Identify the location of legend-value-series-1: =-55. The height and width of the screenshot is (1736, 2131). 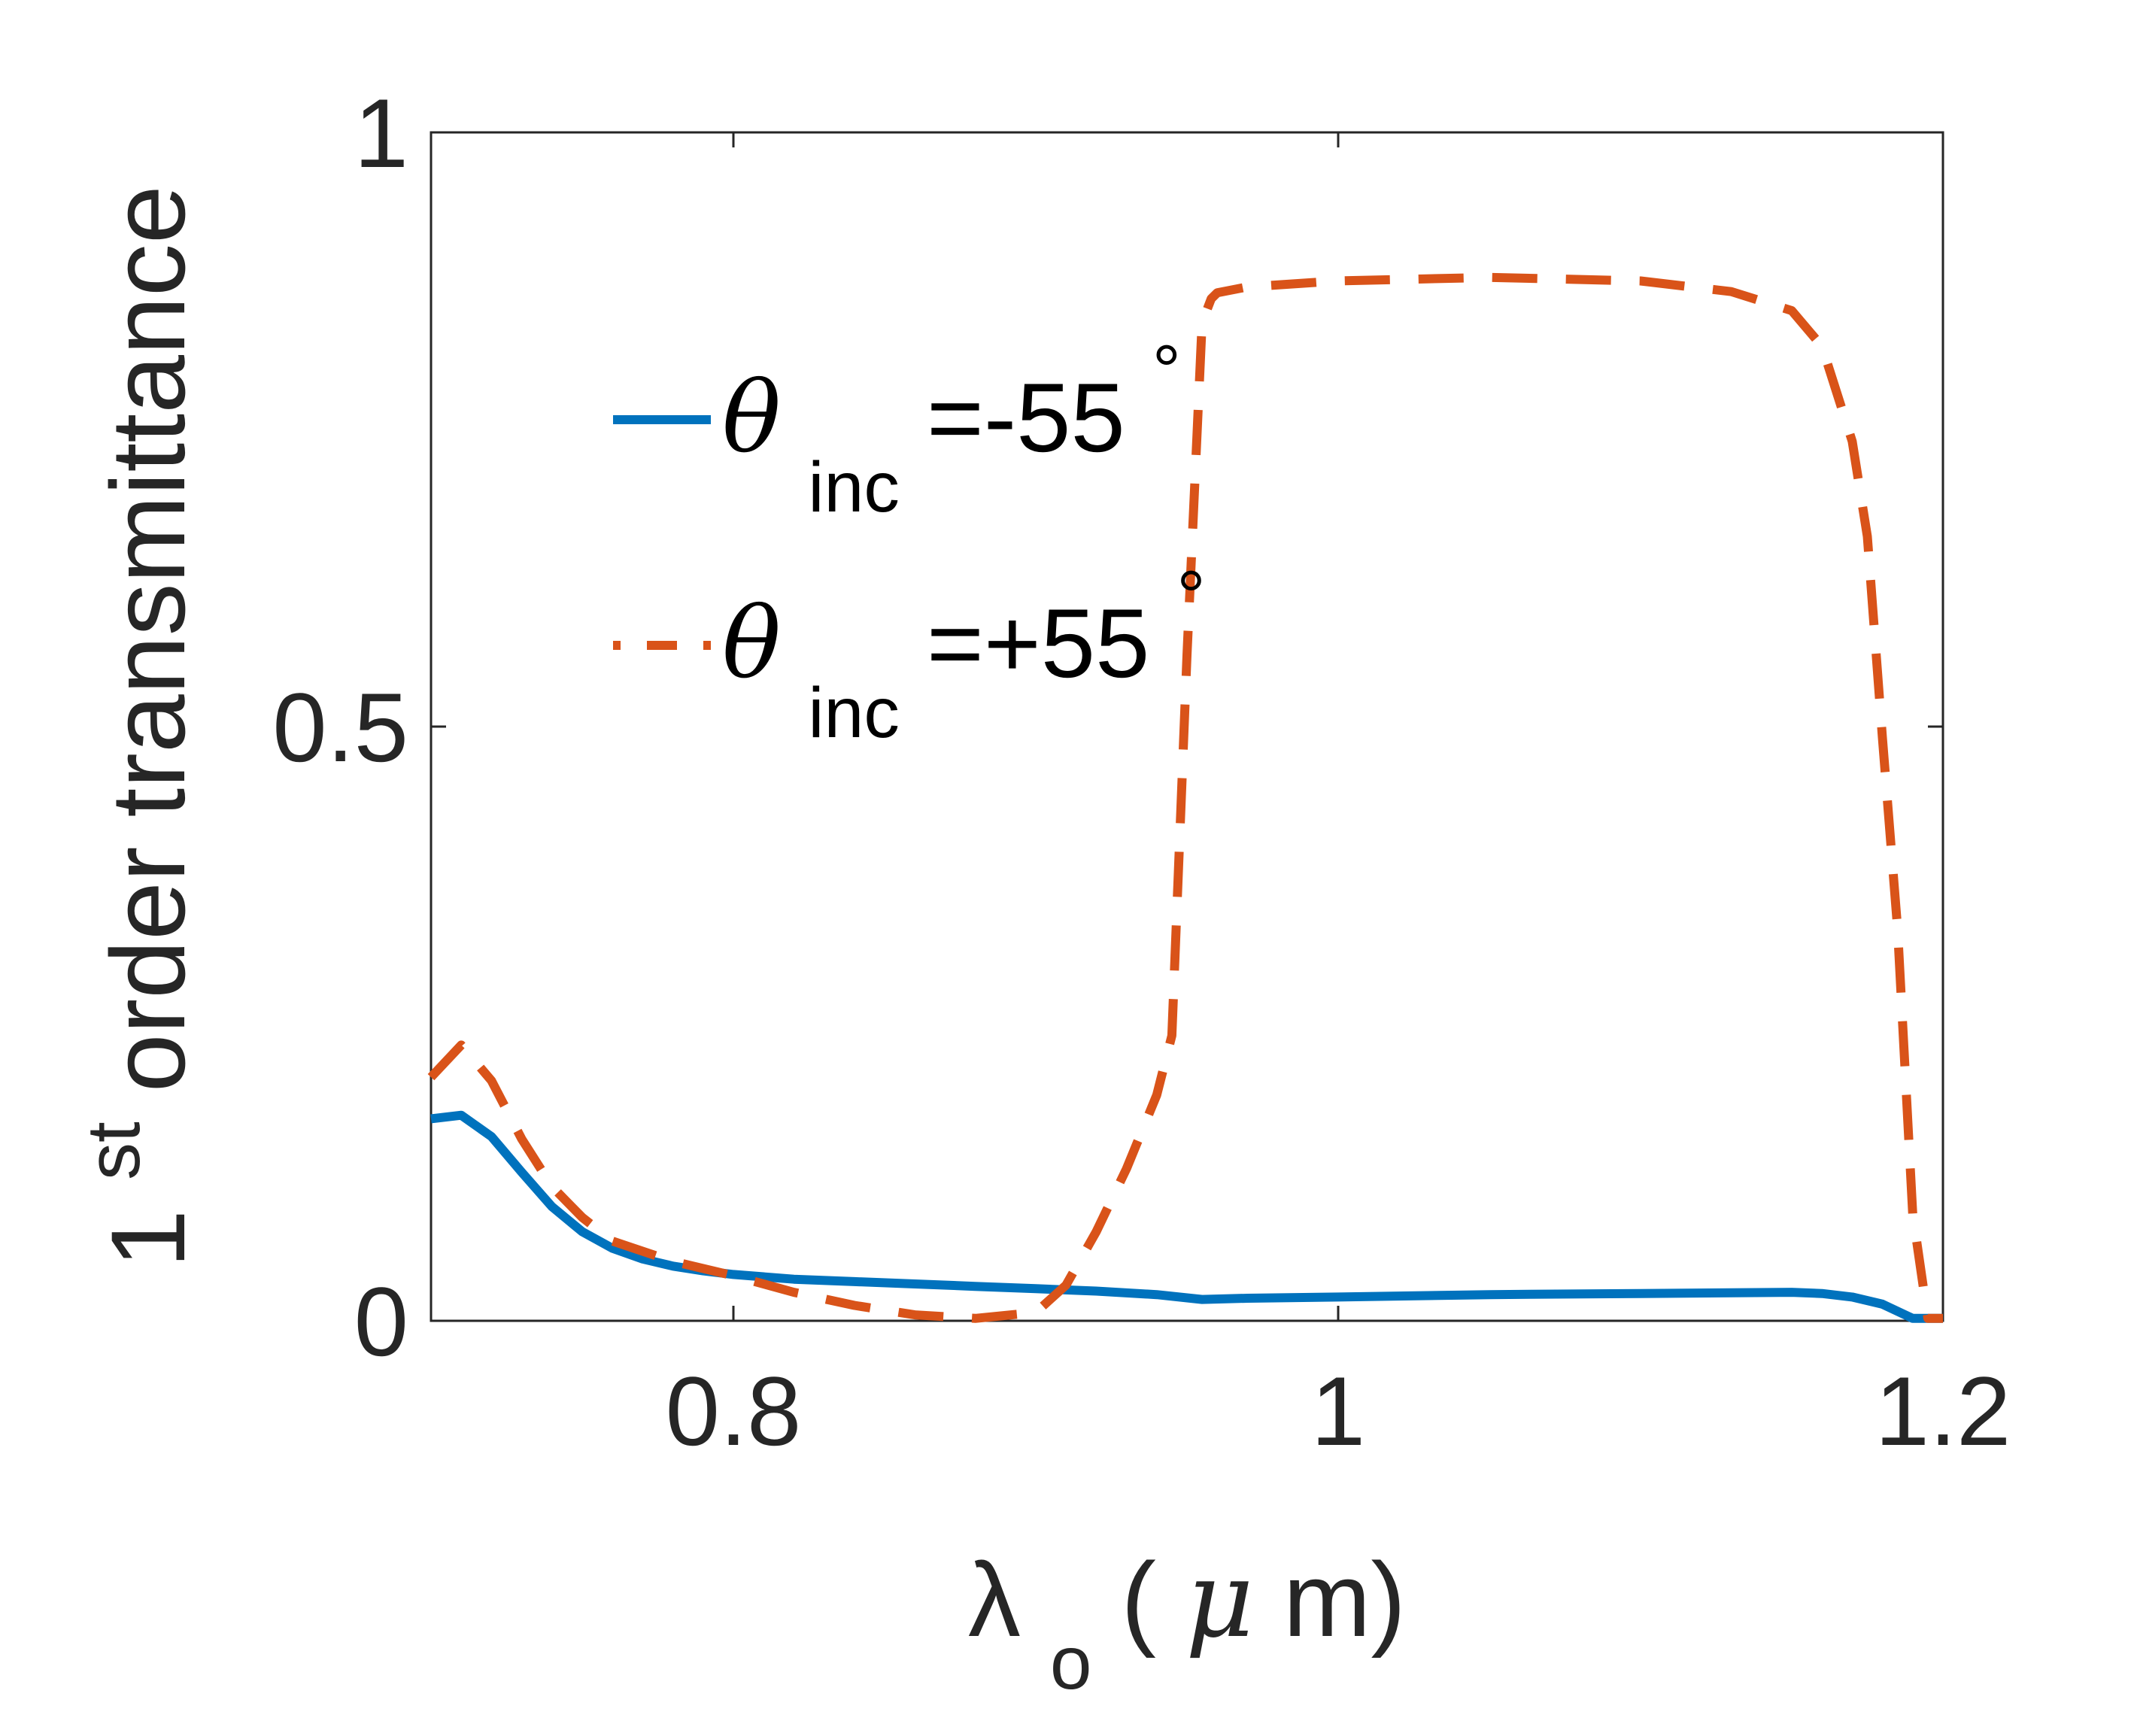
(1026, 417).